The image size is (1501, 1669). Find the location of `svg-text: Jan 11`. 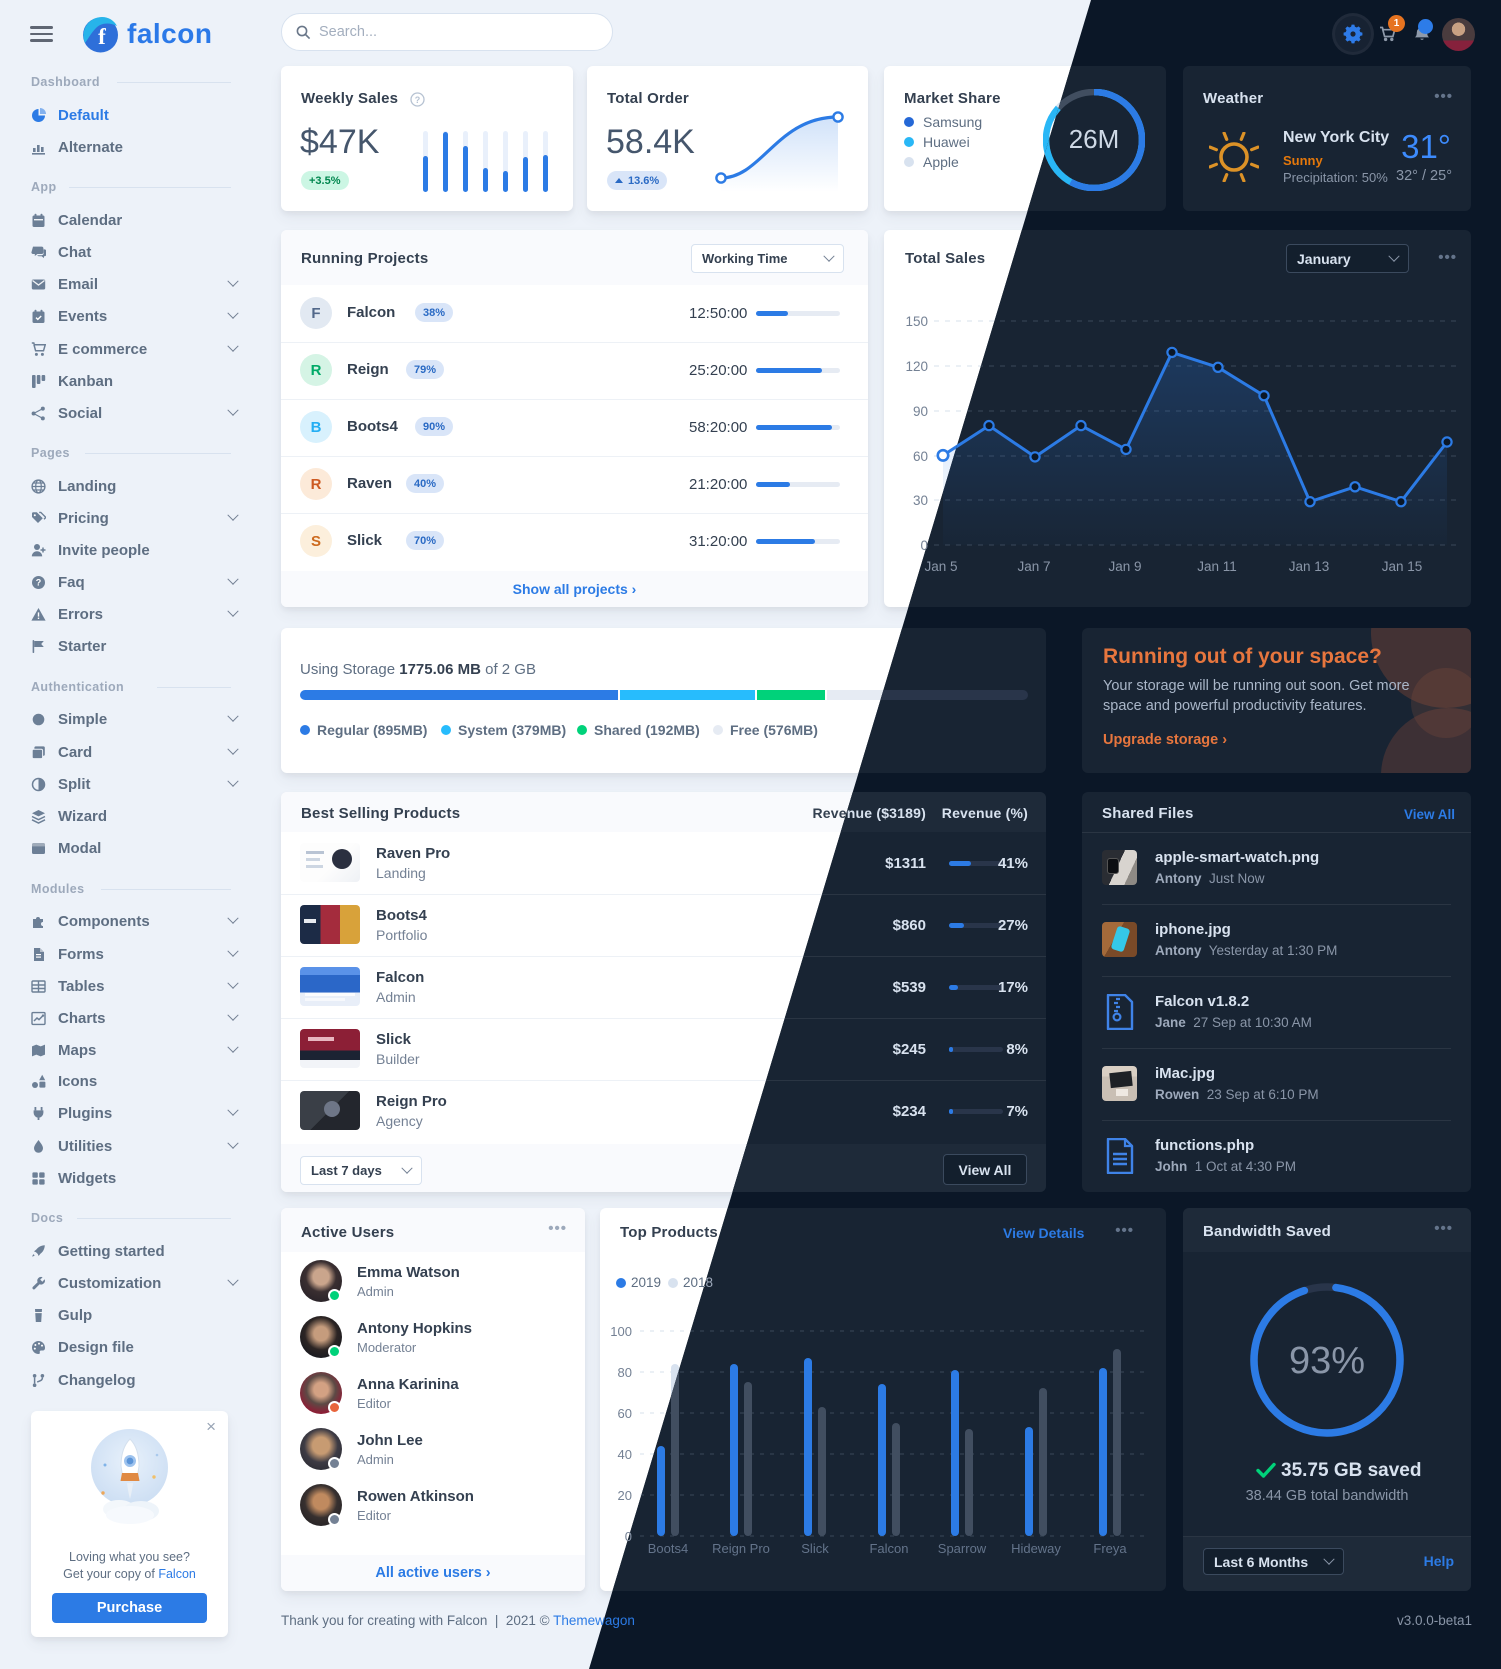

svg-text: Jan 11 is located at coordinates (1217, 566).